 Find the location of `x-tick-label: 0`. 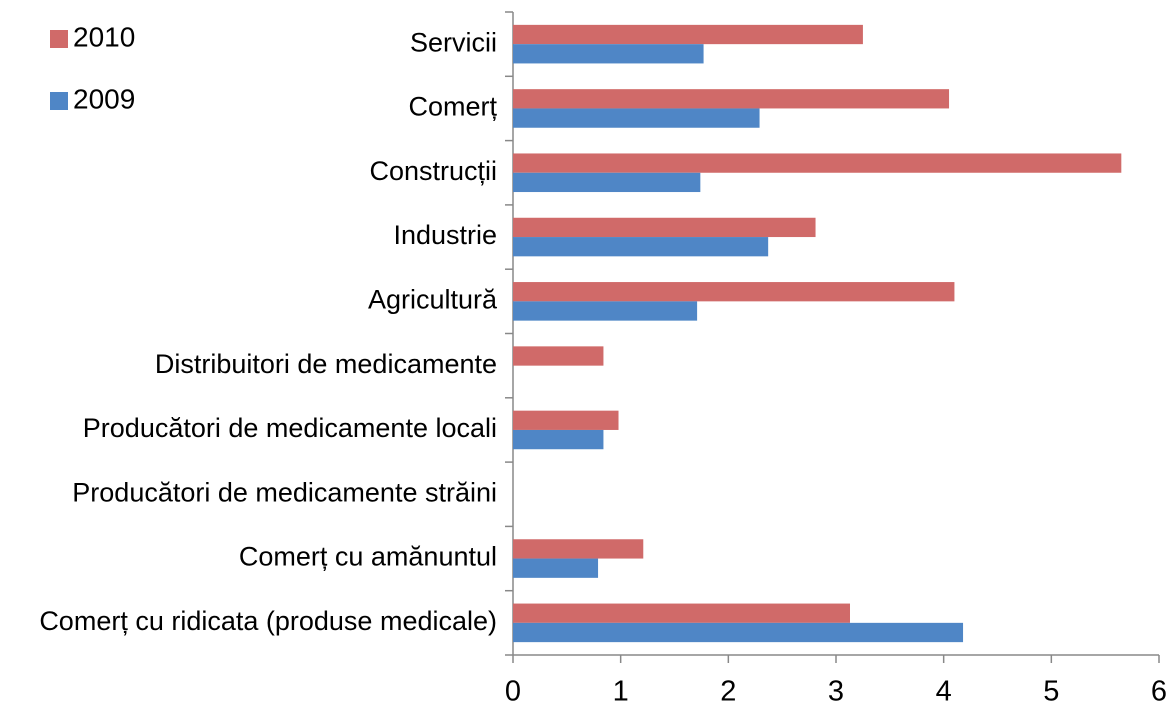

x-tick-label: 0 is located at coordinates (513, 692).